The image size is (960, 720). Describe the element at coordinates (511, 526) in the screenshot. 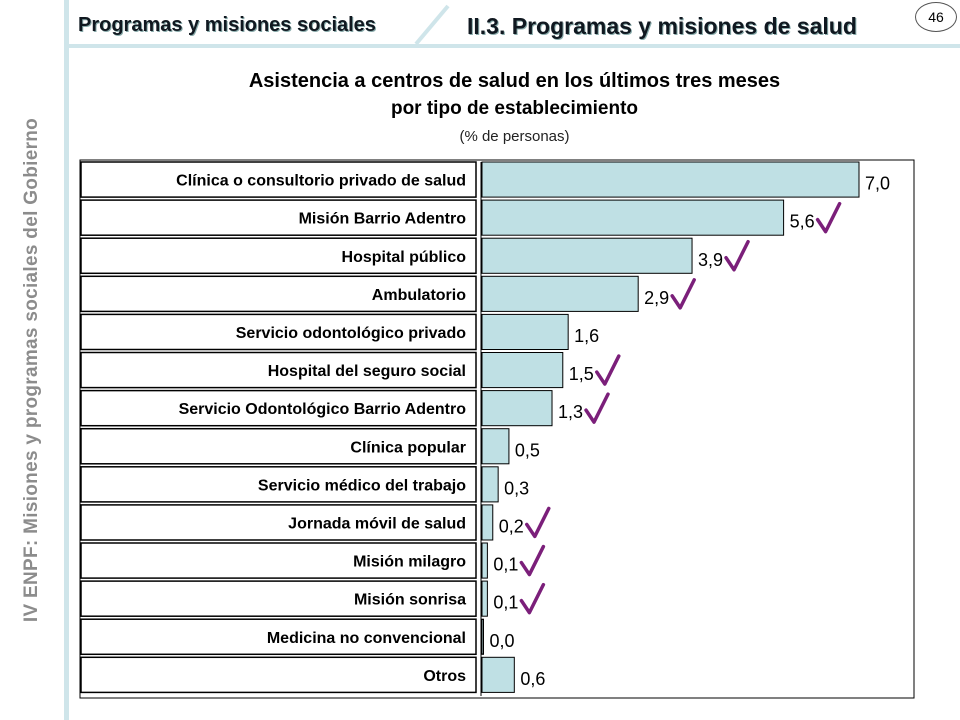

I see `value-label: 0,2` at that location.